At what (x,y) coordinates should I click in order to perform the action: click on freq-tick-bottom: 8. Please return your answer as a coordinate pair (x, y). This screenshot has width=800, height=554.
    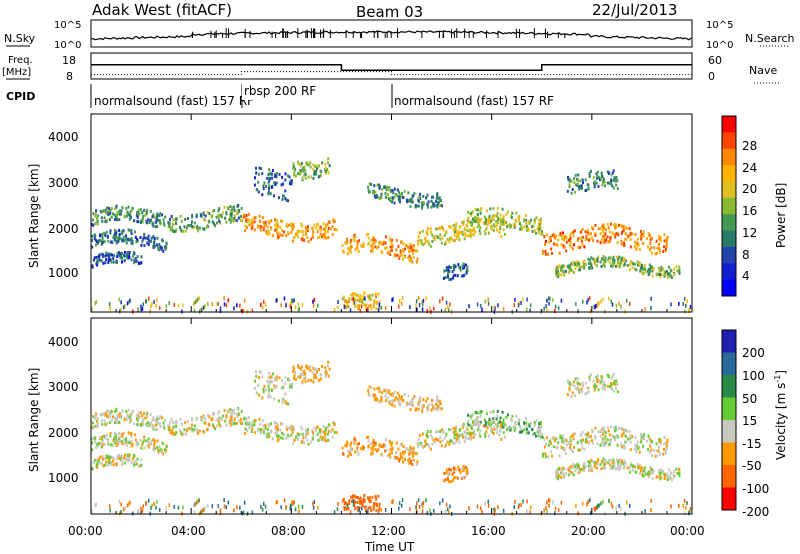
    Looking at the image, I should click on (69, 76).